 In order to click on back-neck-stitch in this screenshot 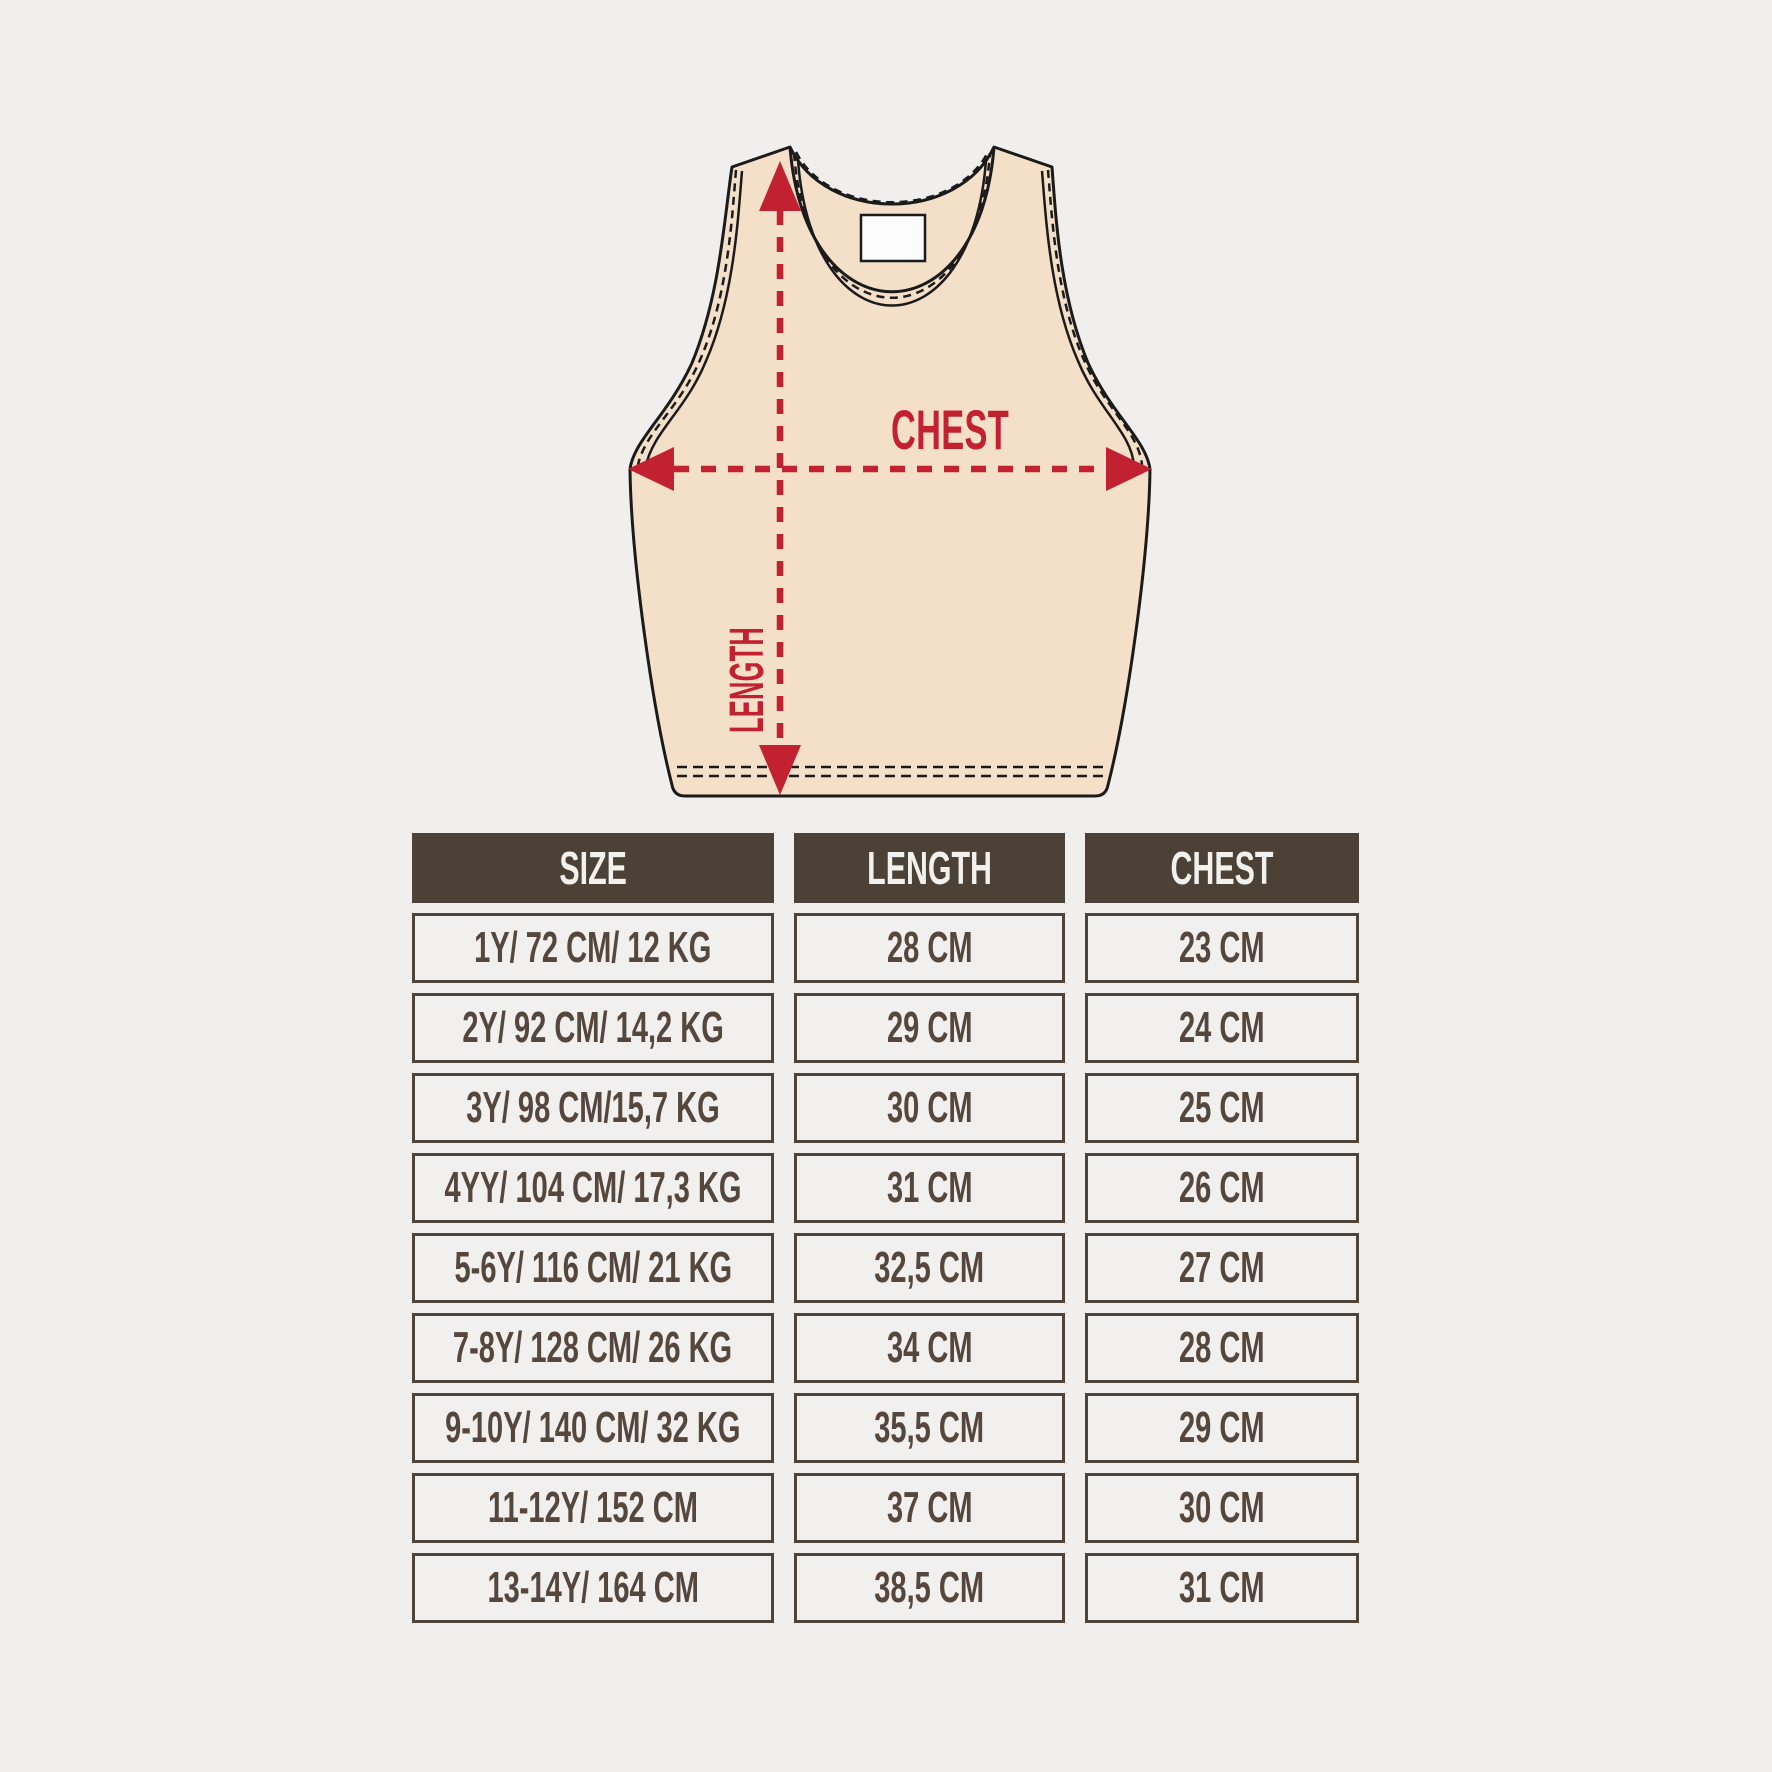, I will do `click(892, 177)`.